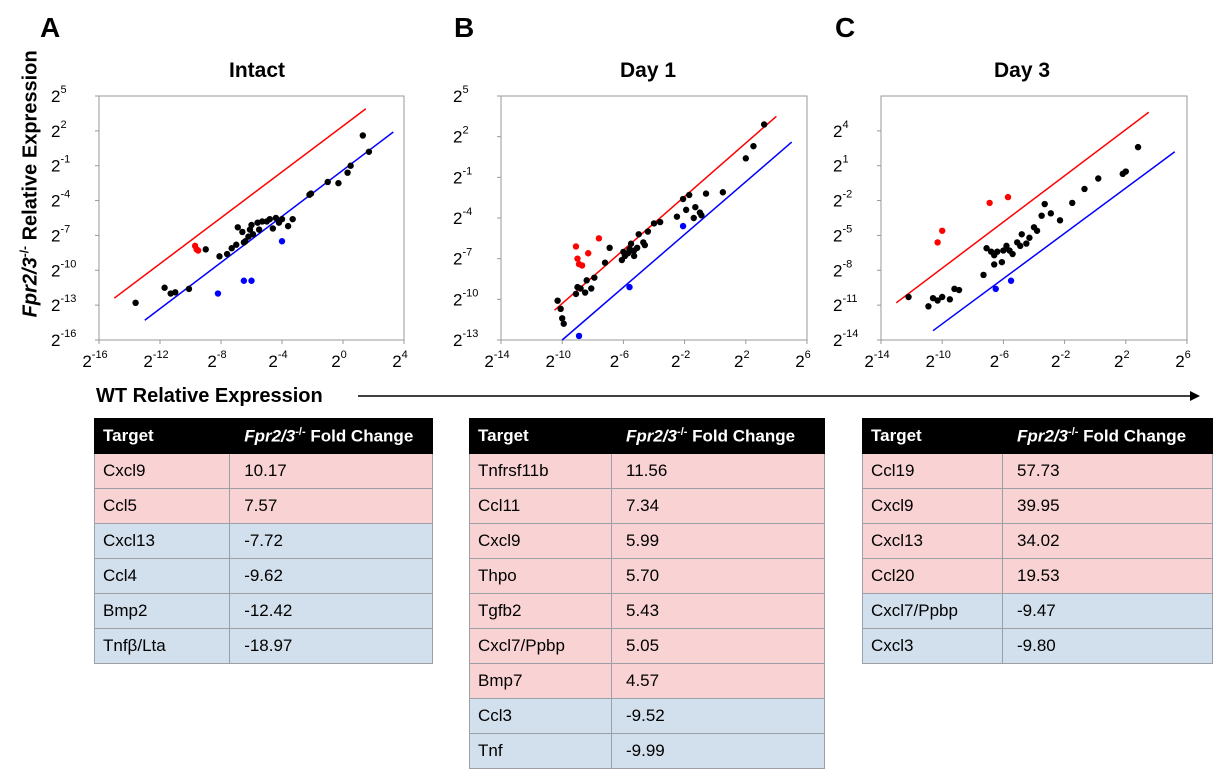  Describe the element at coordinates (632, 227) in the screenshot. I see `scatter-chart-day1: 2-14 2-10 2-6 2-2 22 26 25 22 2-1 2-4 2-7 2-10 2-13` at that location.